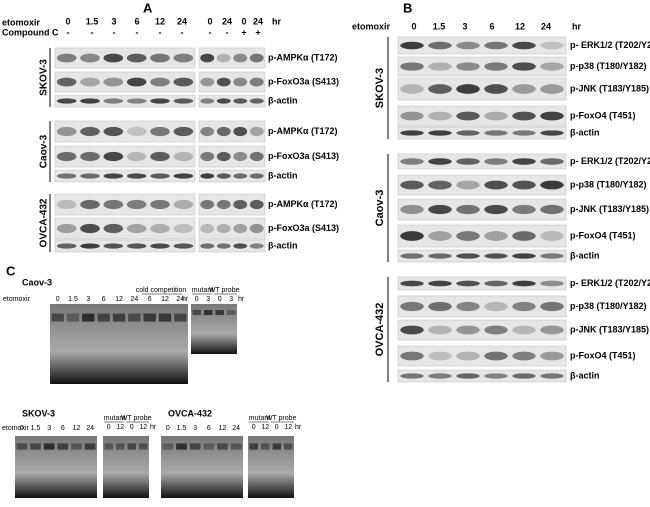  What do you see at coordinates (608, 184) in the screenshot?
I see `row-label: p-p38 (T180/Y182)` at bounding box center [608, 184].